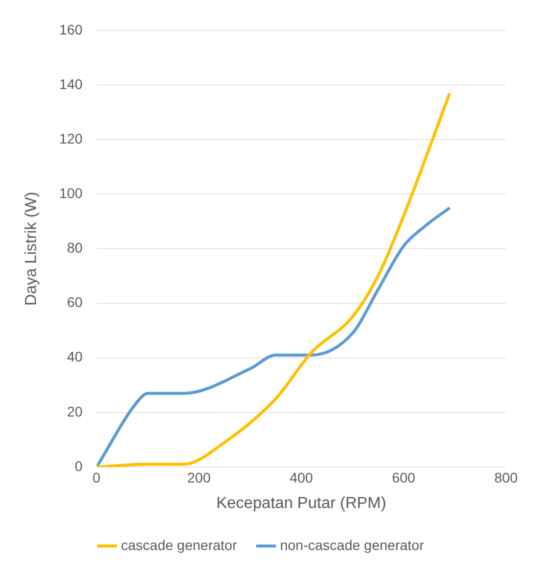 The width and height of the screenshot is (534, 581). Describe the element at coordinates (352, 544) in the screenshot. I see `legend-label: non-cascade generator` at that location.